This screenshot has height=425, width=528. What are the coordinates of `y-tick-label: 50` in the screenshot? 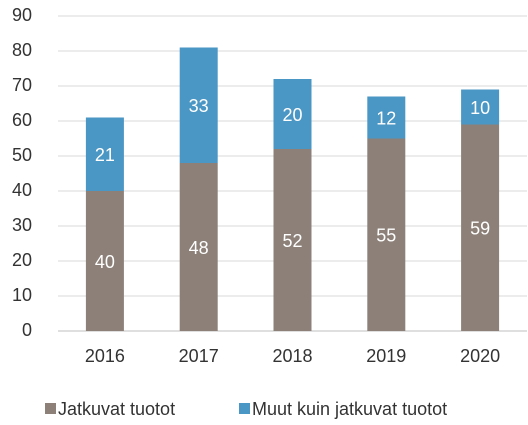 It's located at (22, 155).